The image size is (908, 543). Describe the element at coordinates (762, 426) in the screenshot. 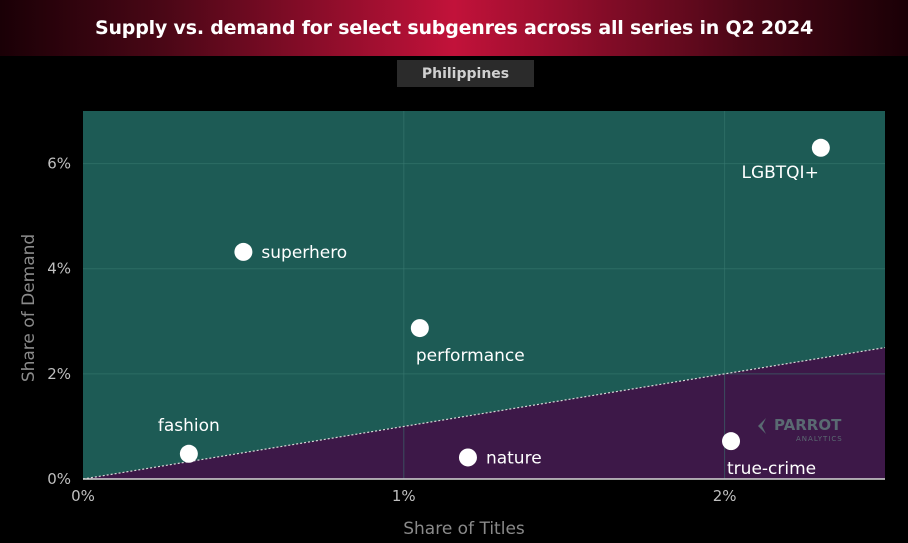

I see `parrot-logo-icon` at that location.